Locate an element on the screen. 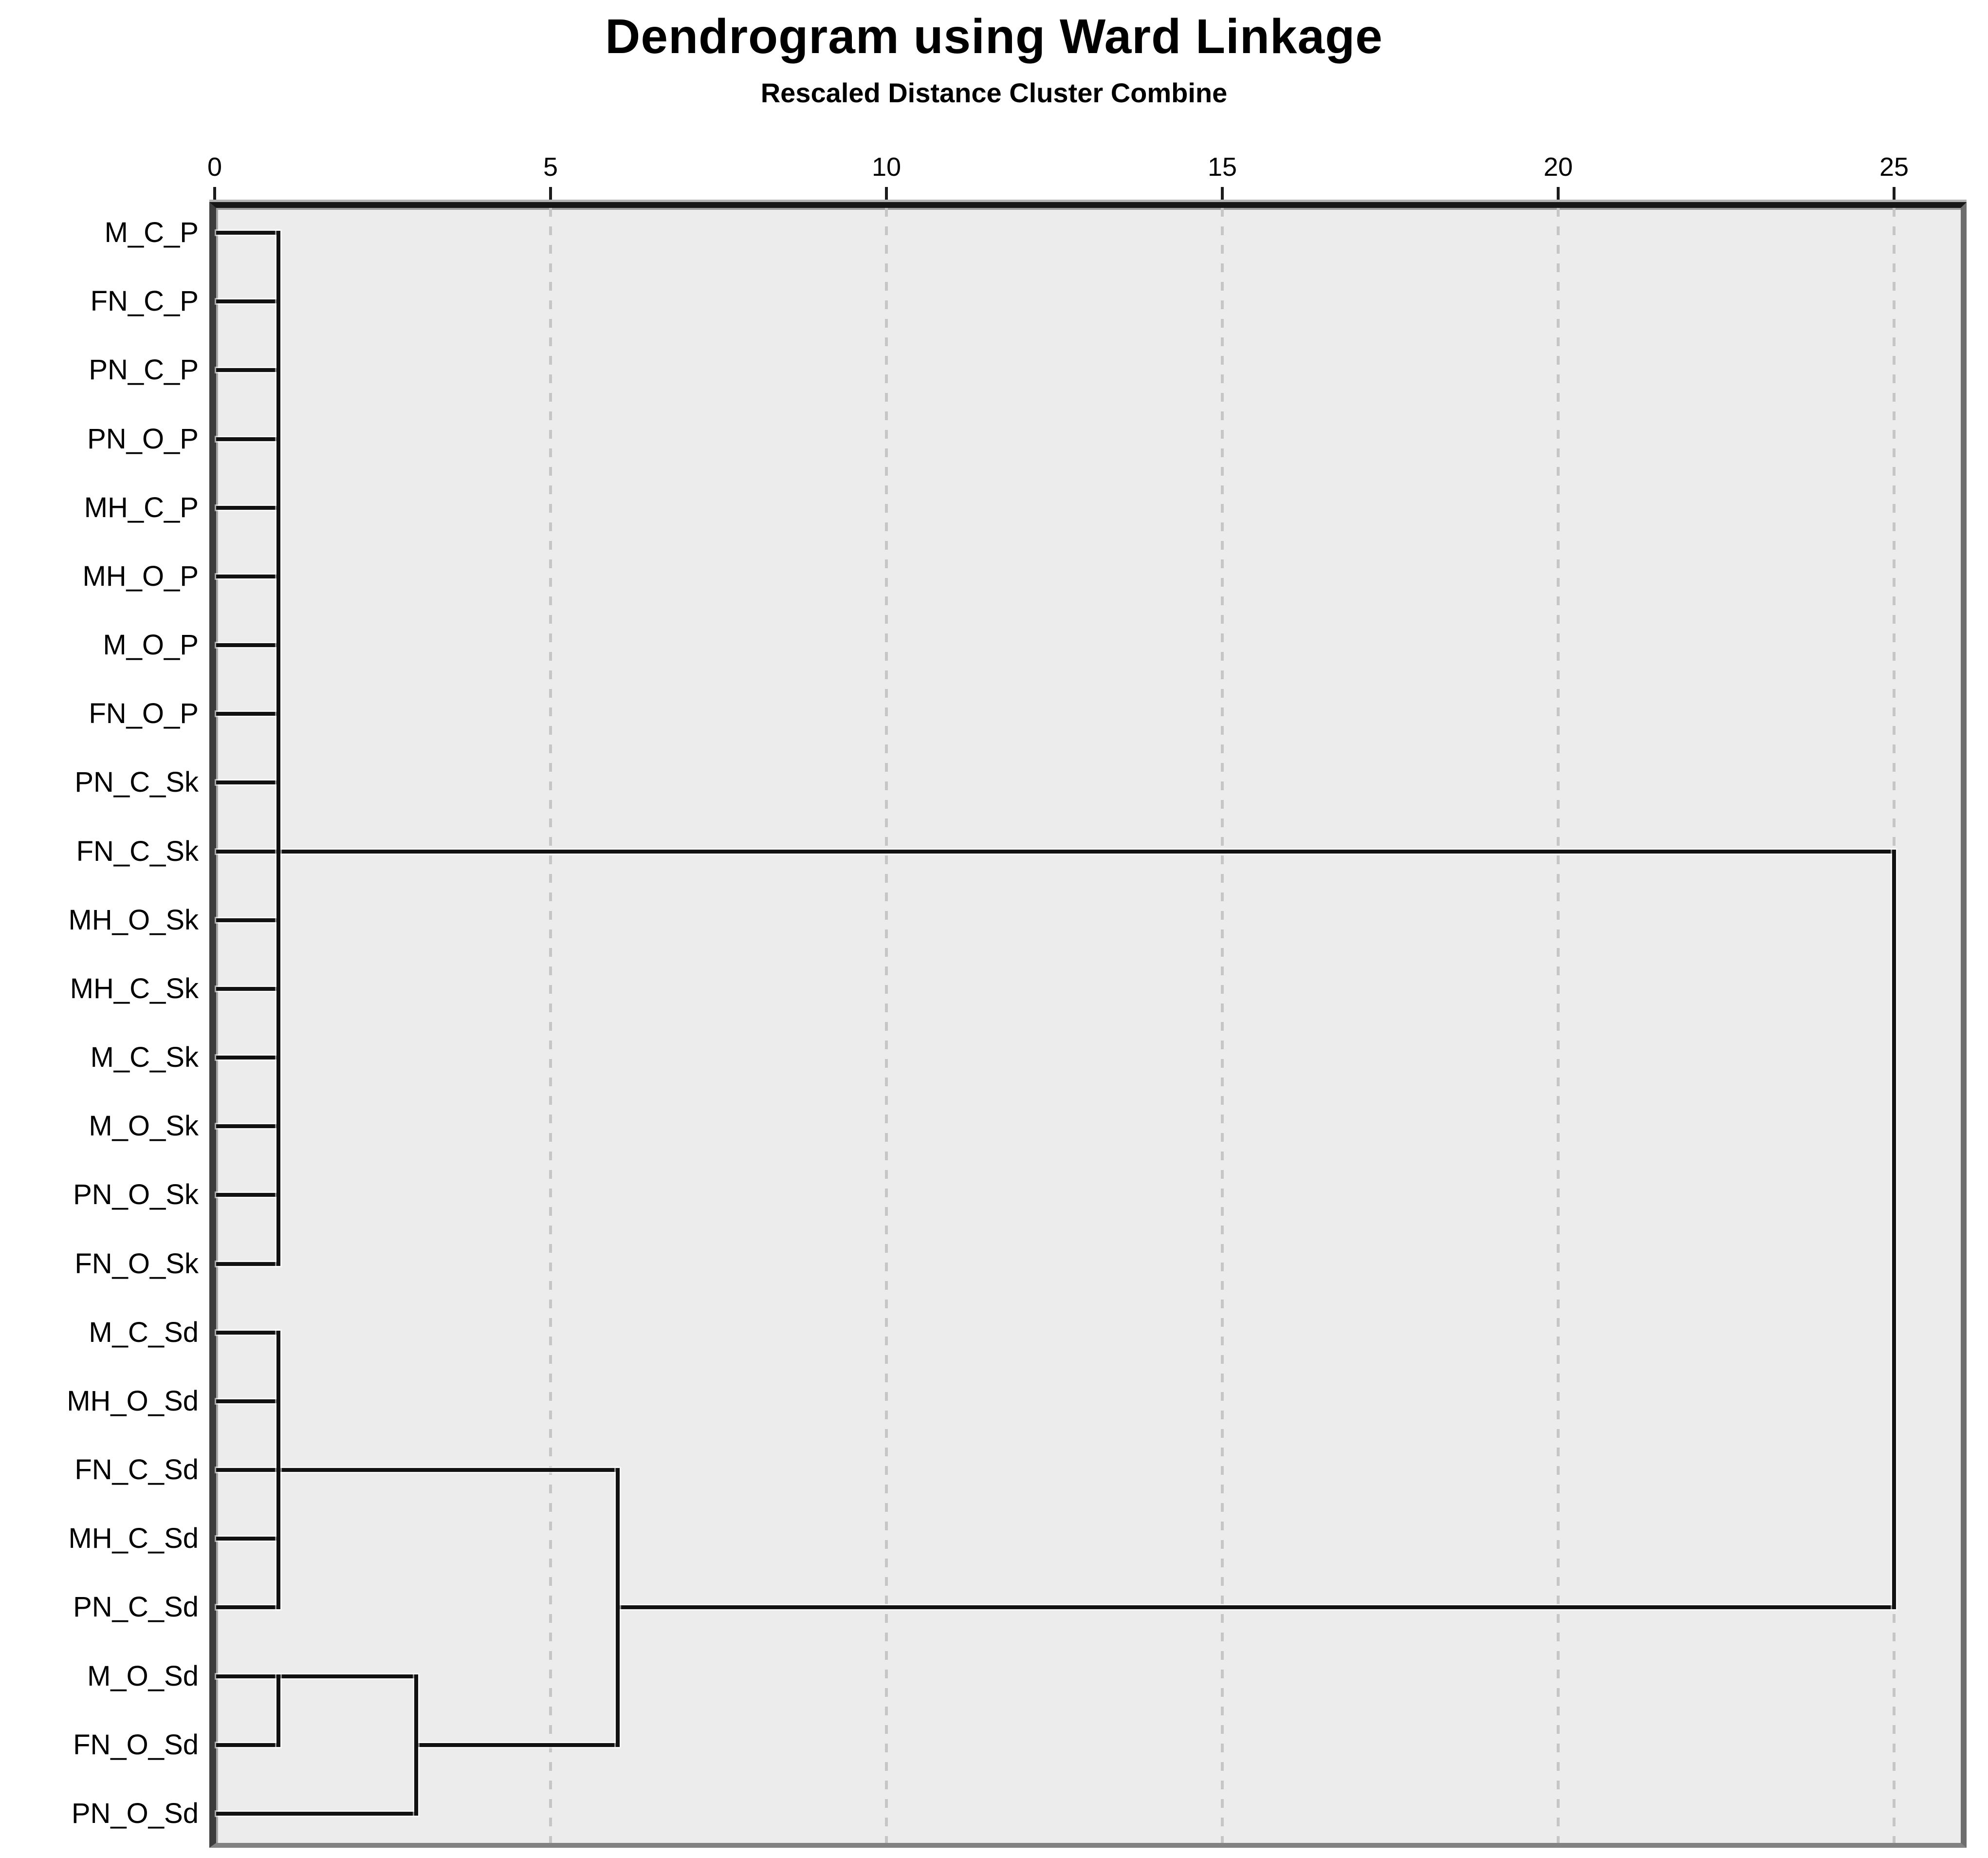 This screenshot has width=1988, height=1858. leaf-label: FN_O_Sk is located at coordinates (136, 1264).